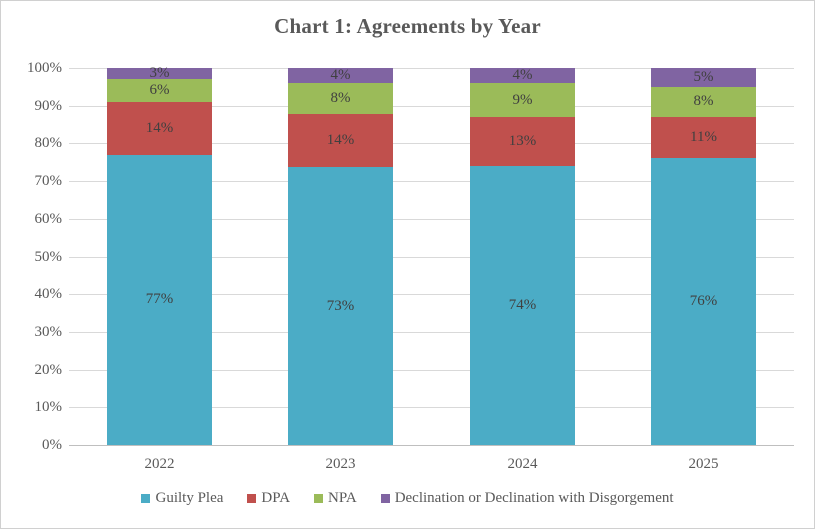  I want to click on bar-2025: 76% 11% 8% 5%, so click(703, 256).